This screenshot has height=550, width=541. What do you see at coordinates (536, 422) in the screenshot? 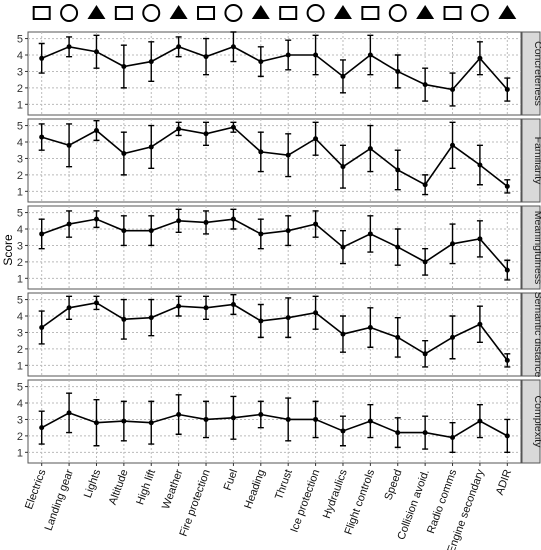
I see `strip-label: Complexity` at bounding box center [536, 422].